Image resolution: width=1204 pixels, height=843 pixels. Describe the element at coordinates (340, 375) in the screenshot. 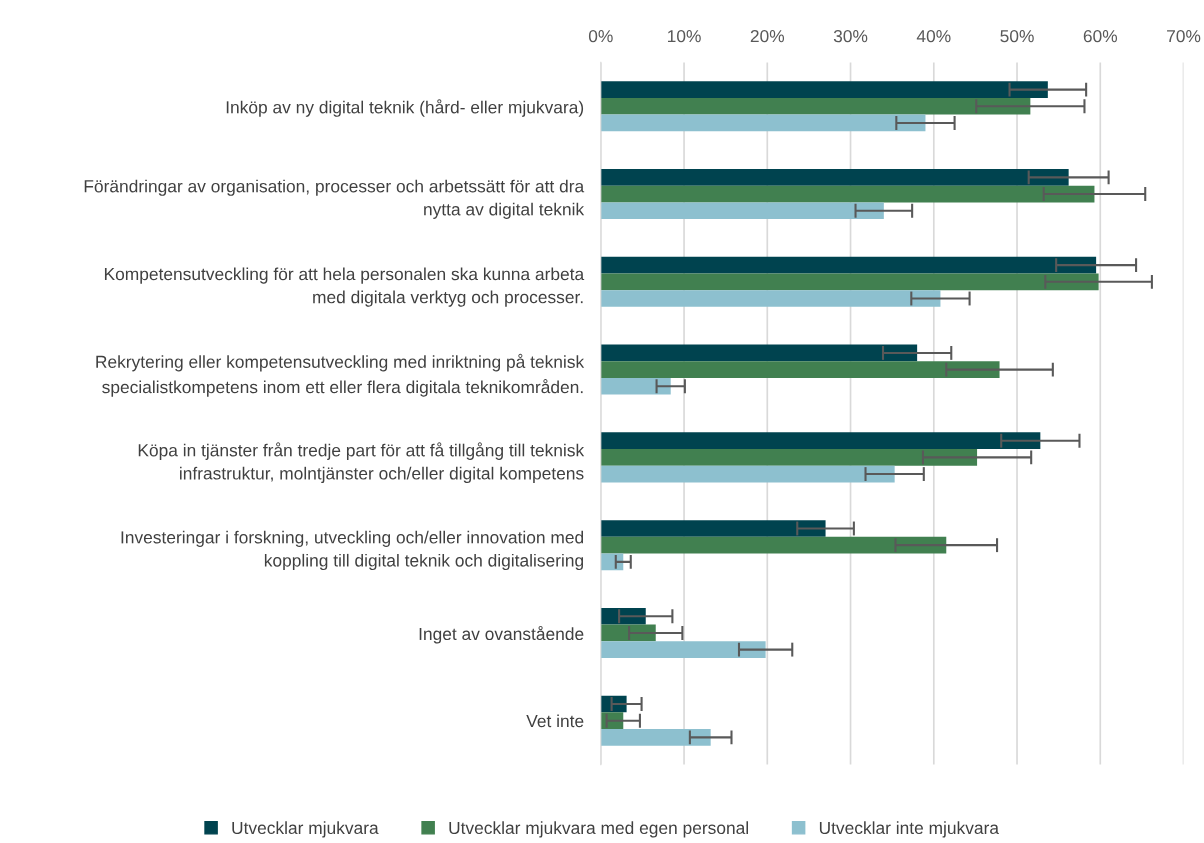

I see `y-tick-label: Rekrytering eller kompetensutveckling med inriktning på teknisk specialistkompetens inom ett eller flera digitala teknikområden.` at that location.